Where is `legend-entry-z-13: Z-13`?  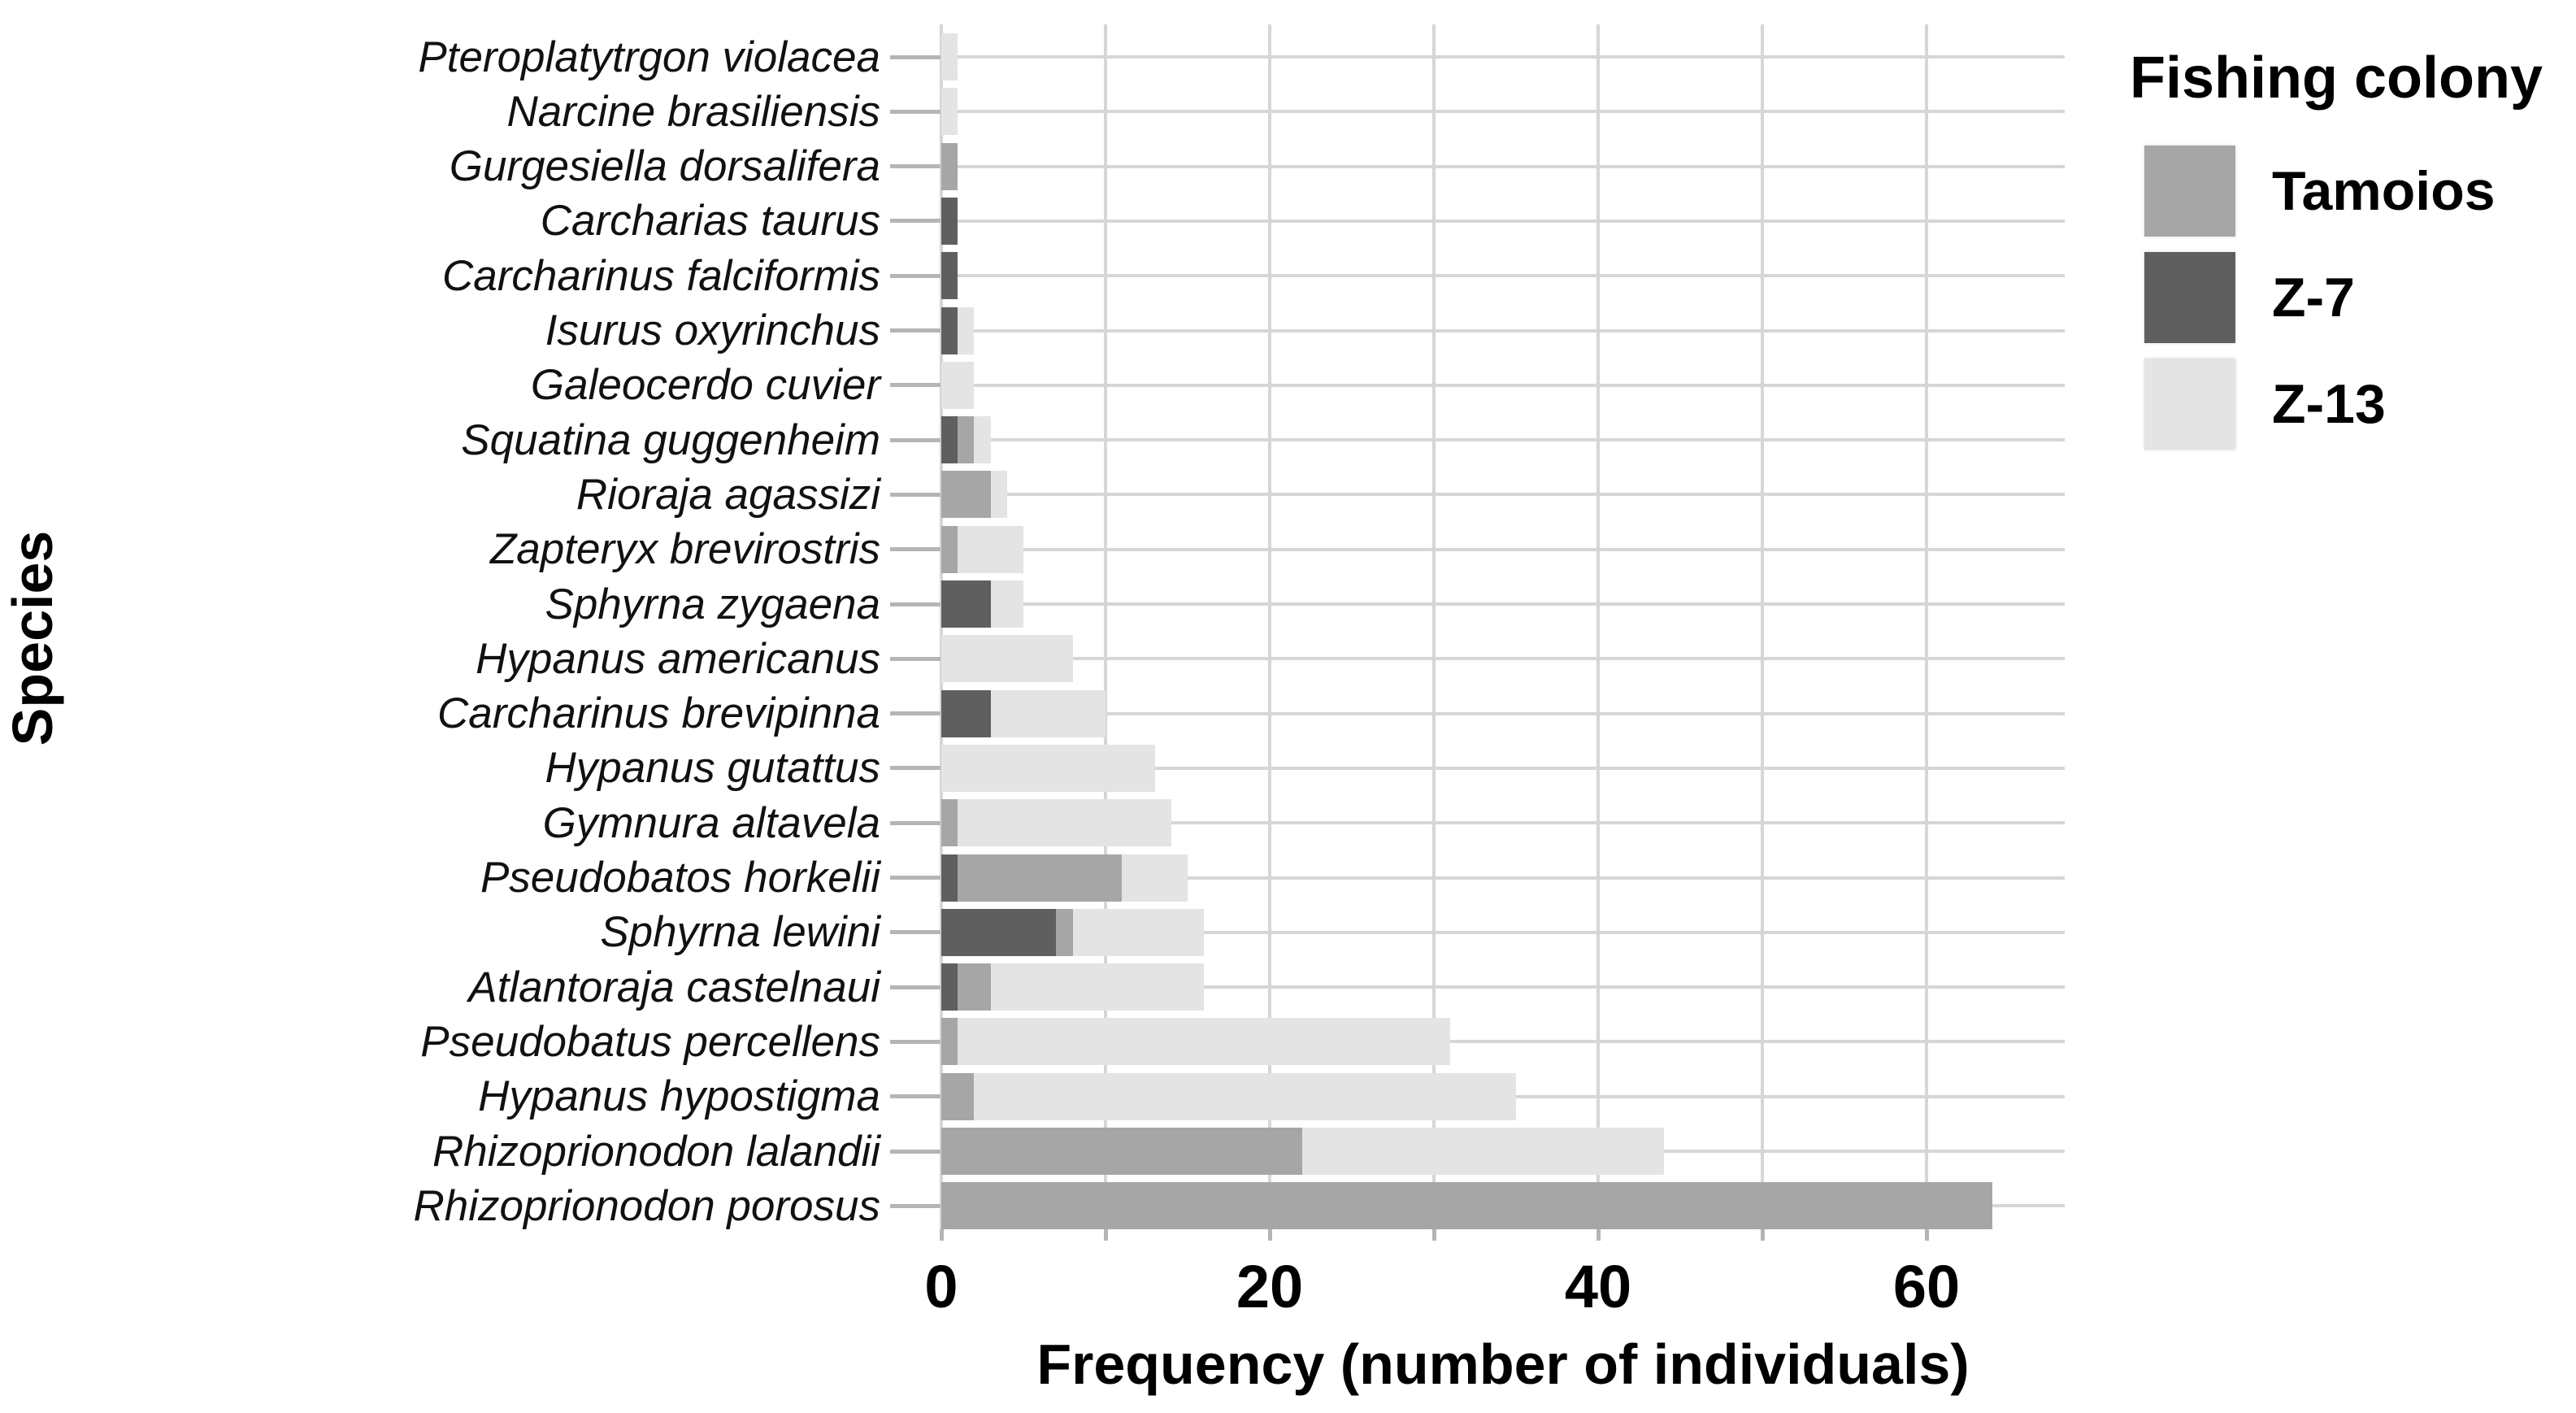
legend-entry-z-13: Z-13 is located at coordinates (2349, 404).